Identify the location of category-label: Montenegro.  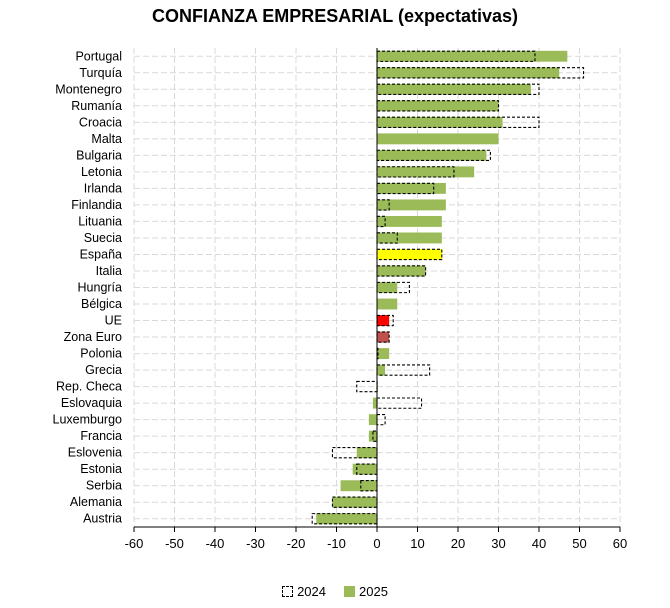
(88, 89).